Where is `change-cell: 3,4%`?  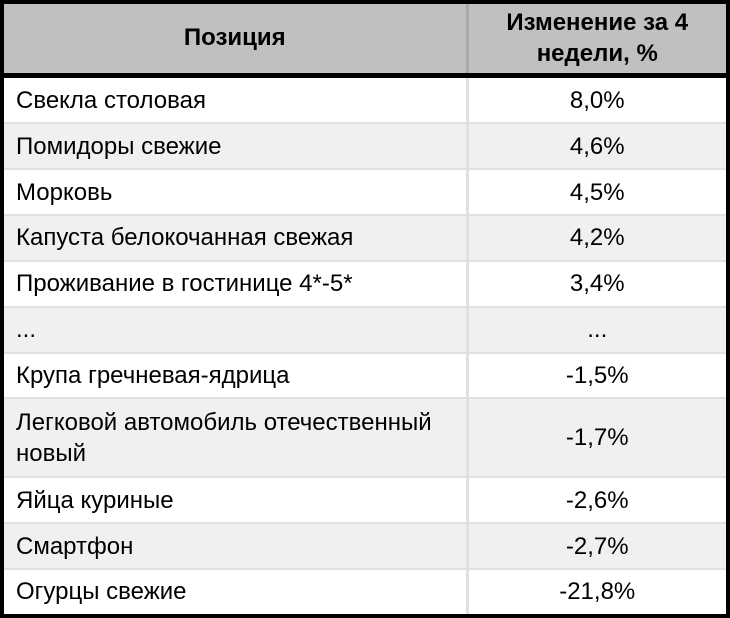
change-cell: 3,4% is located at coordinates (595, 283).